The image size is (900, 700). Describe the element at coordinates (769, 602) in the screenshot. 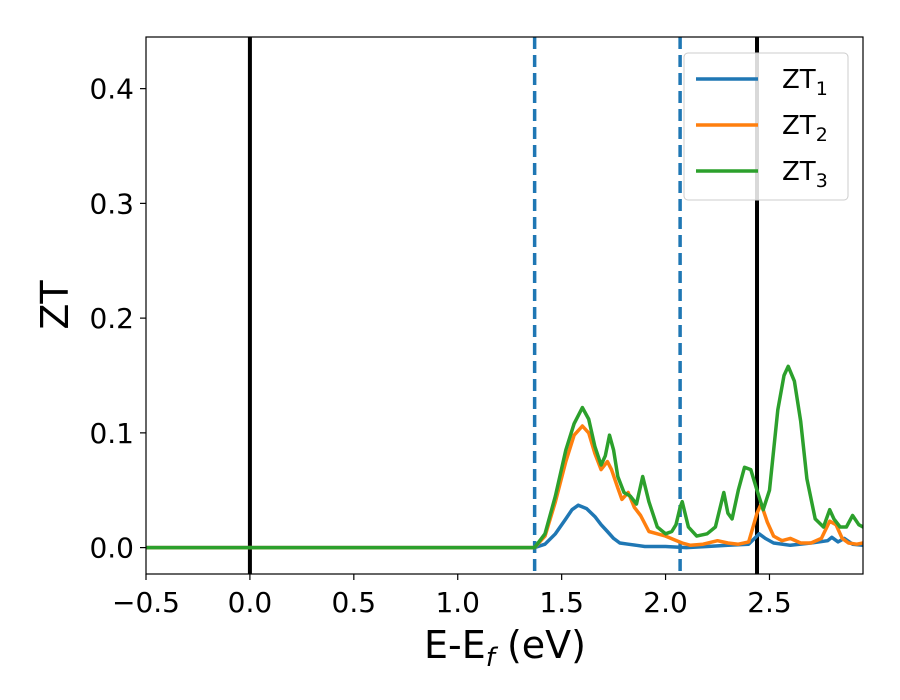

I see `x-tick-label: 2.5` at that location.